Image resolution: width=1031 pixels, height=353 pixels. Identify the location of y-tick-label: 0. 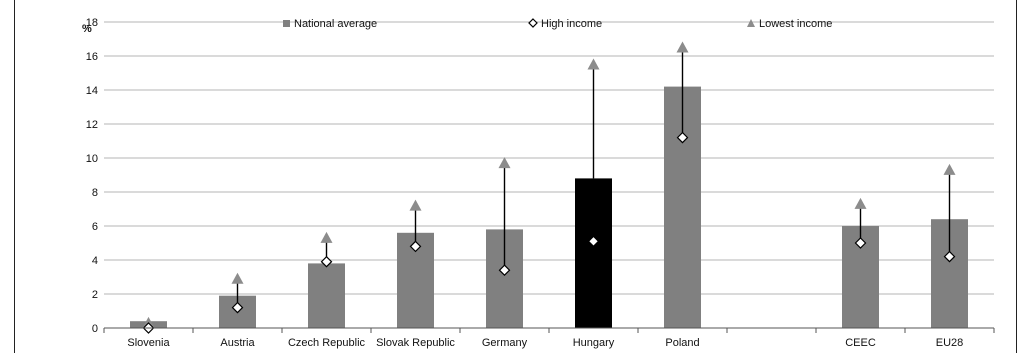
(95, 329).